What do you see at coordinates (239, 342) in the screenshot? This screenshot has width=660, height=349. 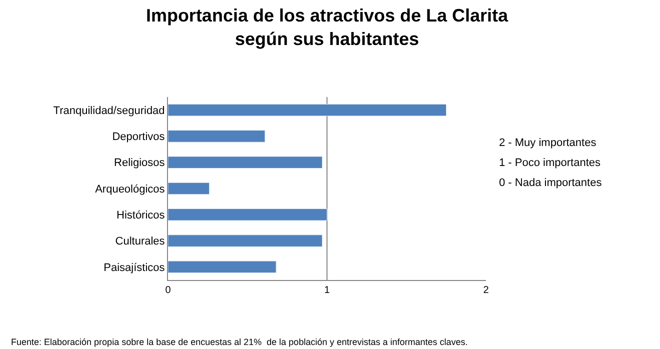 I see `source-note: Fuente: Elaboración propia sobre la base de encuestas al 21% de la población y entrevistas a informantes claves.` at bounding box center [239, 342].